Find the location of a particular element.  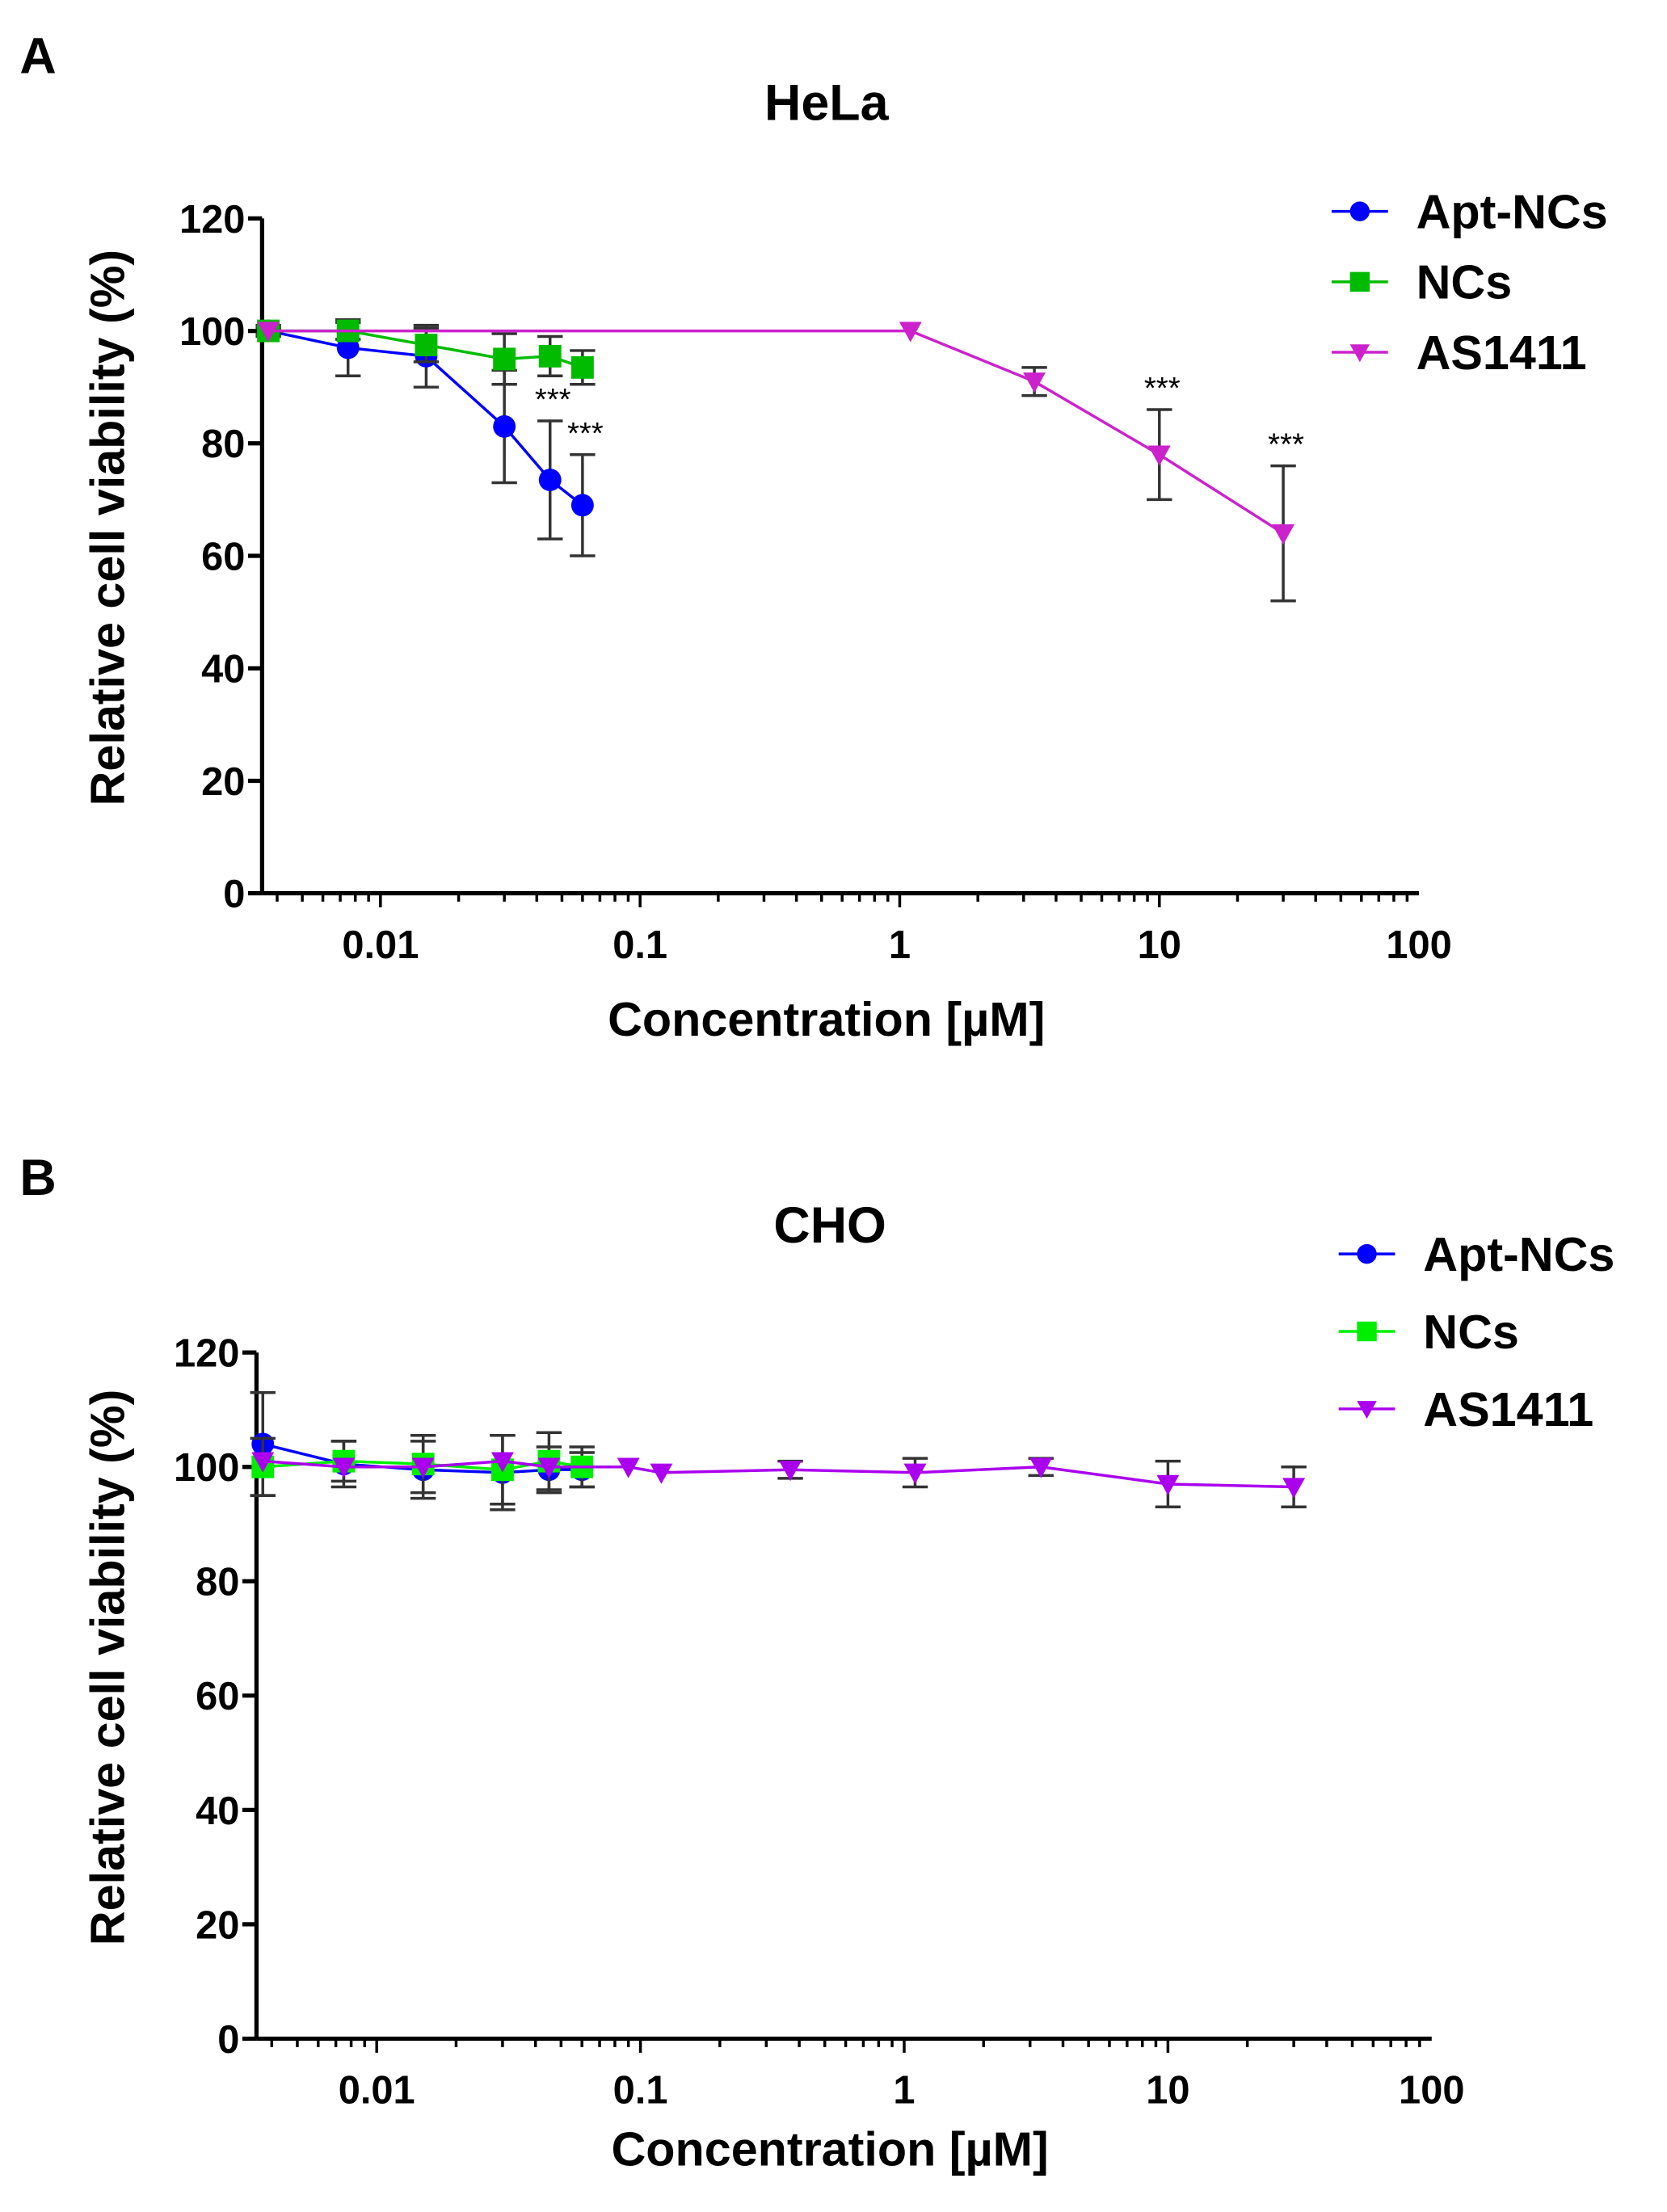

series-line-as1411 is located at coordinates (778, 1474).